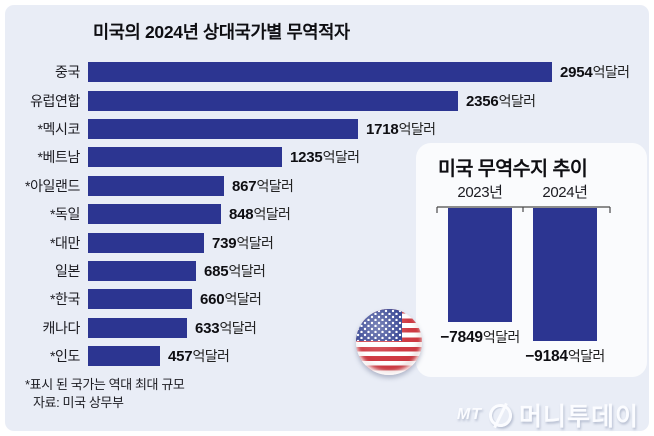  Describe the element at coordinates (480, 337) in the screenshot. I see `trend-value-label: −7849억달러` at that location.